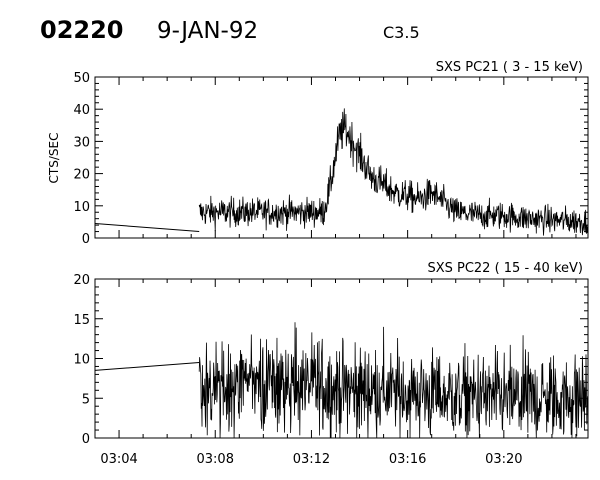 The height and width of the screenshot is (480, 600). I want to click on y-tick-label: 5, so click(86, 399).